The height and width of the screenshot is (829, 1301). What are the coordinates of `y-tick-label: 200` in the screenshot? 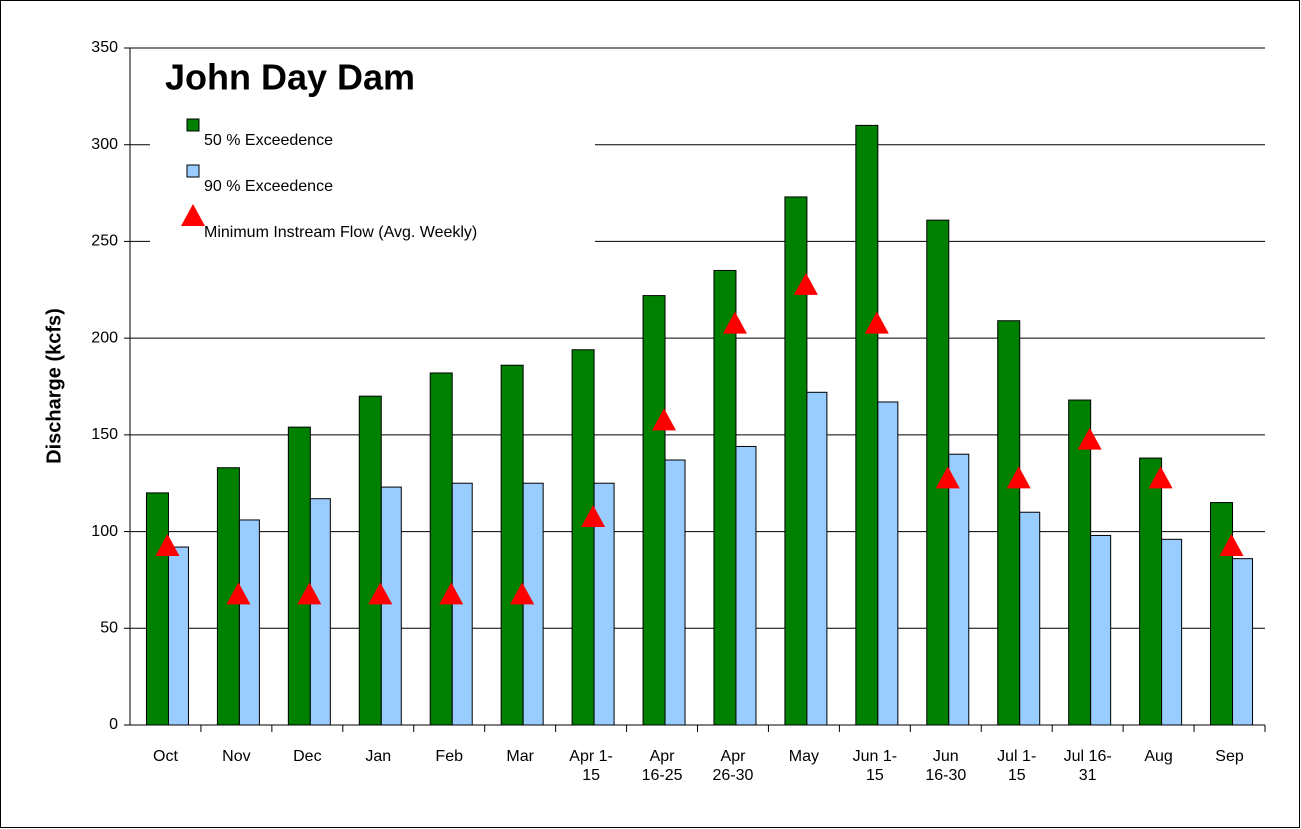 It's located at (104, 337).